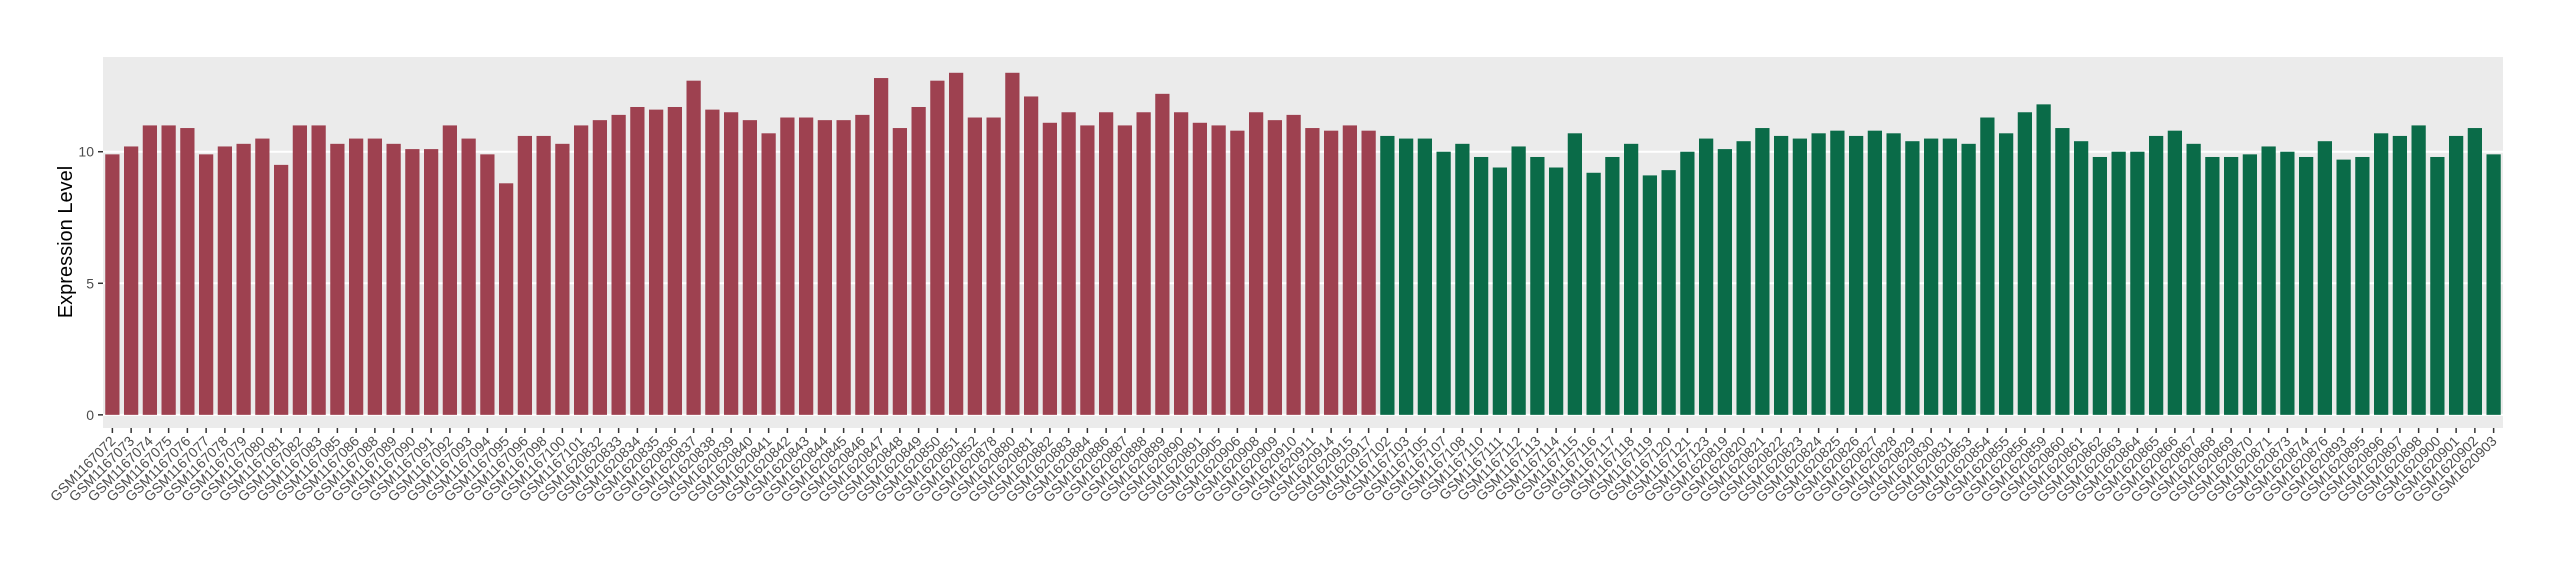  Describe the element at coordinates (66, 242) in the screenshot. I see `y-axis-title: Expression Level` at that location.